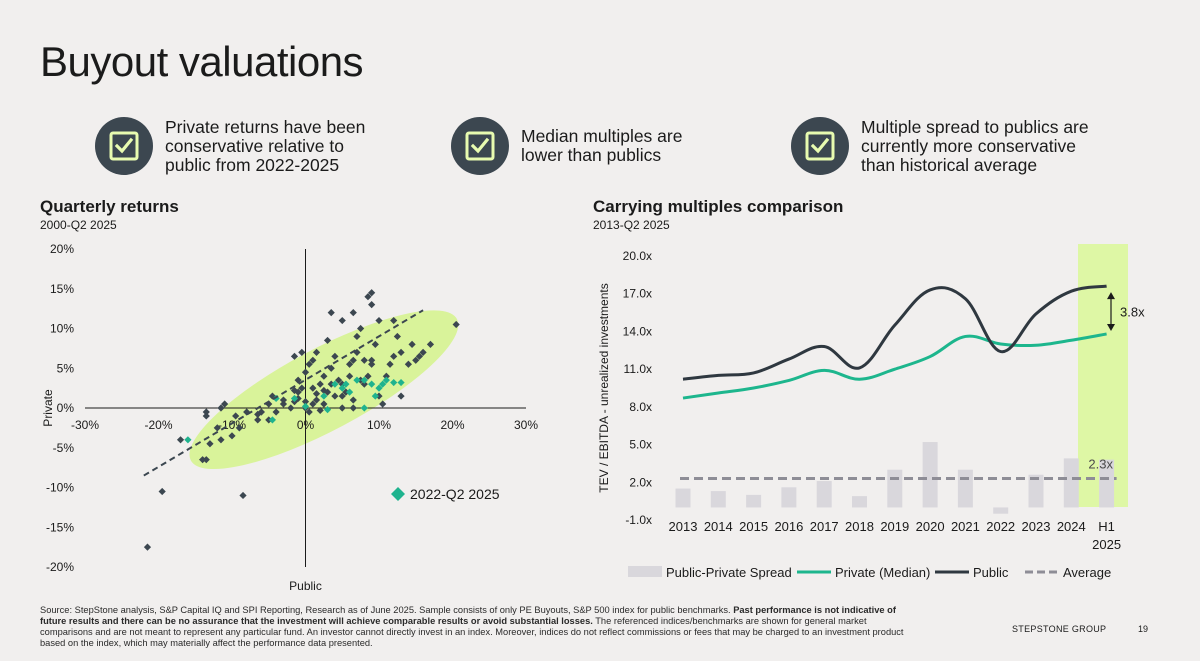 Image resolution: width=1200 pixels, height=661 pixels. Describe the element at coordinates (85, 425) in the screenshot. I see `scatter-x-tick-label: -30%` at that location.